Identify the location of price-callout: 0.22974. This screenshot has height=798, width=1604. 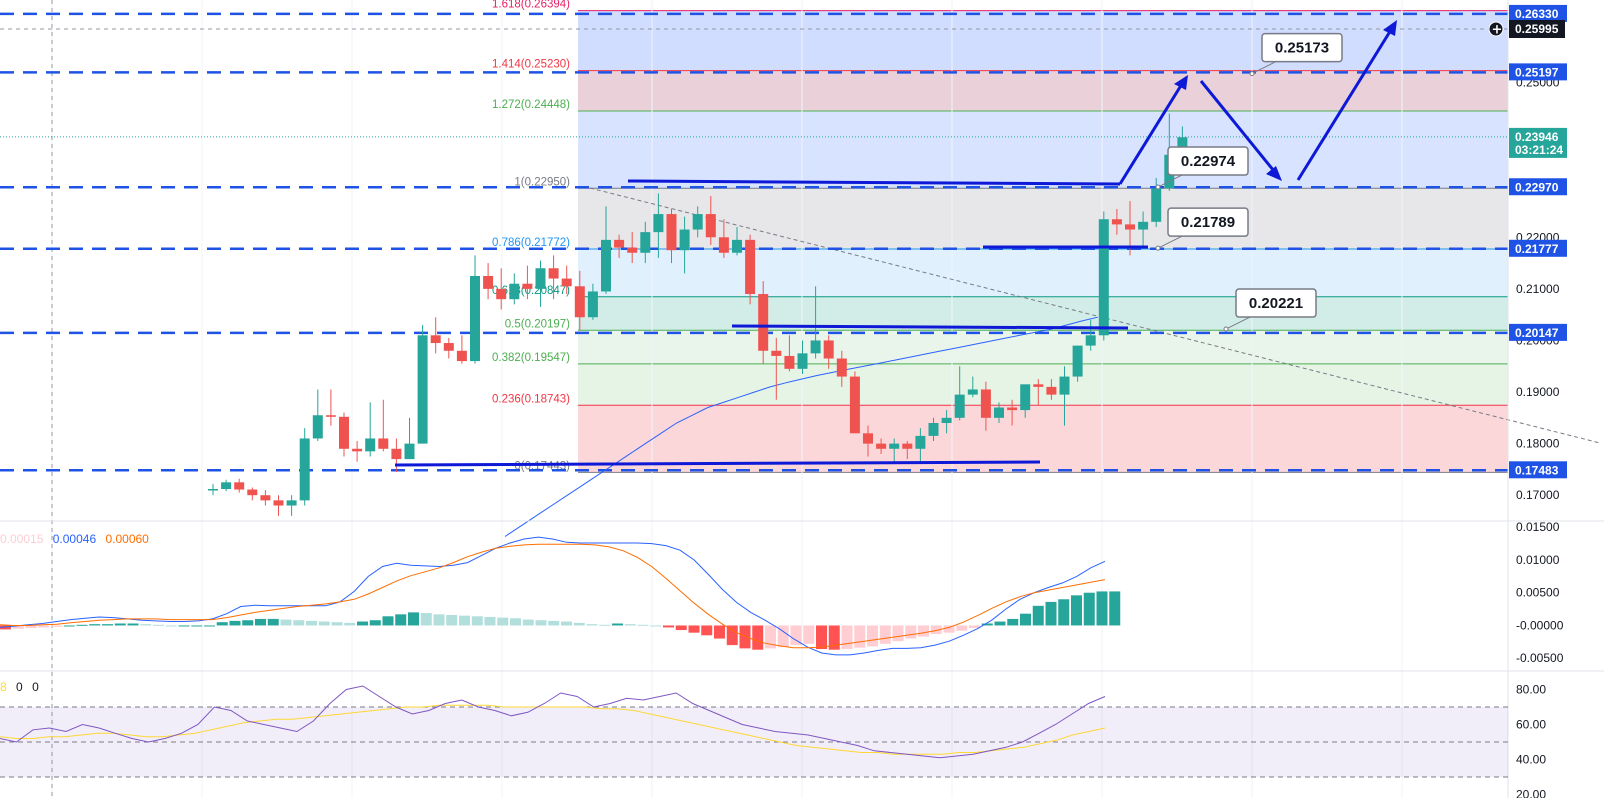
(1202, 168).